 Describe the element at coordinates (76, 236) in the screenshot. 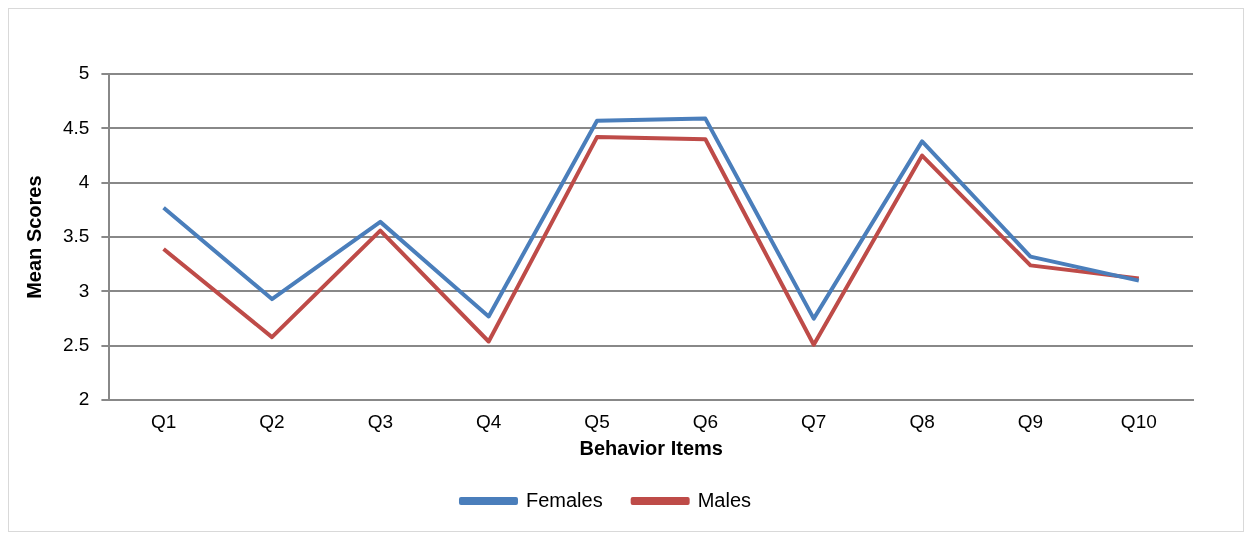

I see `y-tick-label: 3.5` at that location.